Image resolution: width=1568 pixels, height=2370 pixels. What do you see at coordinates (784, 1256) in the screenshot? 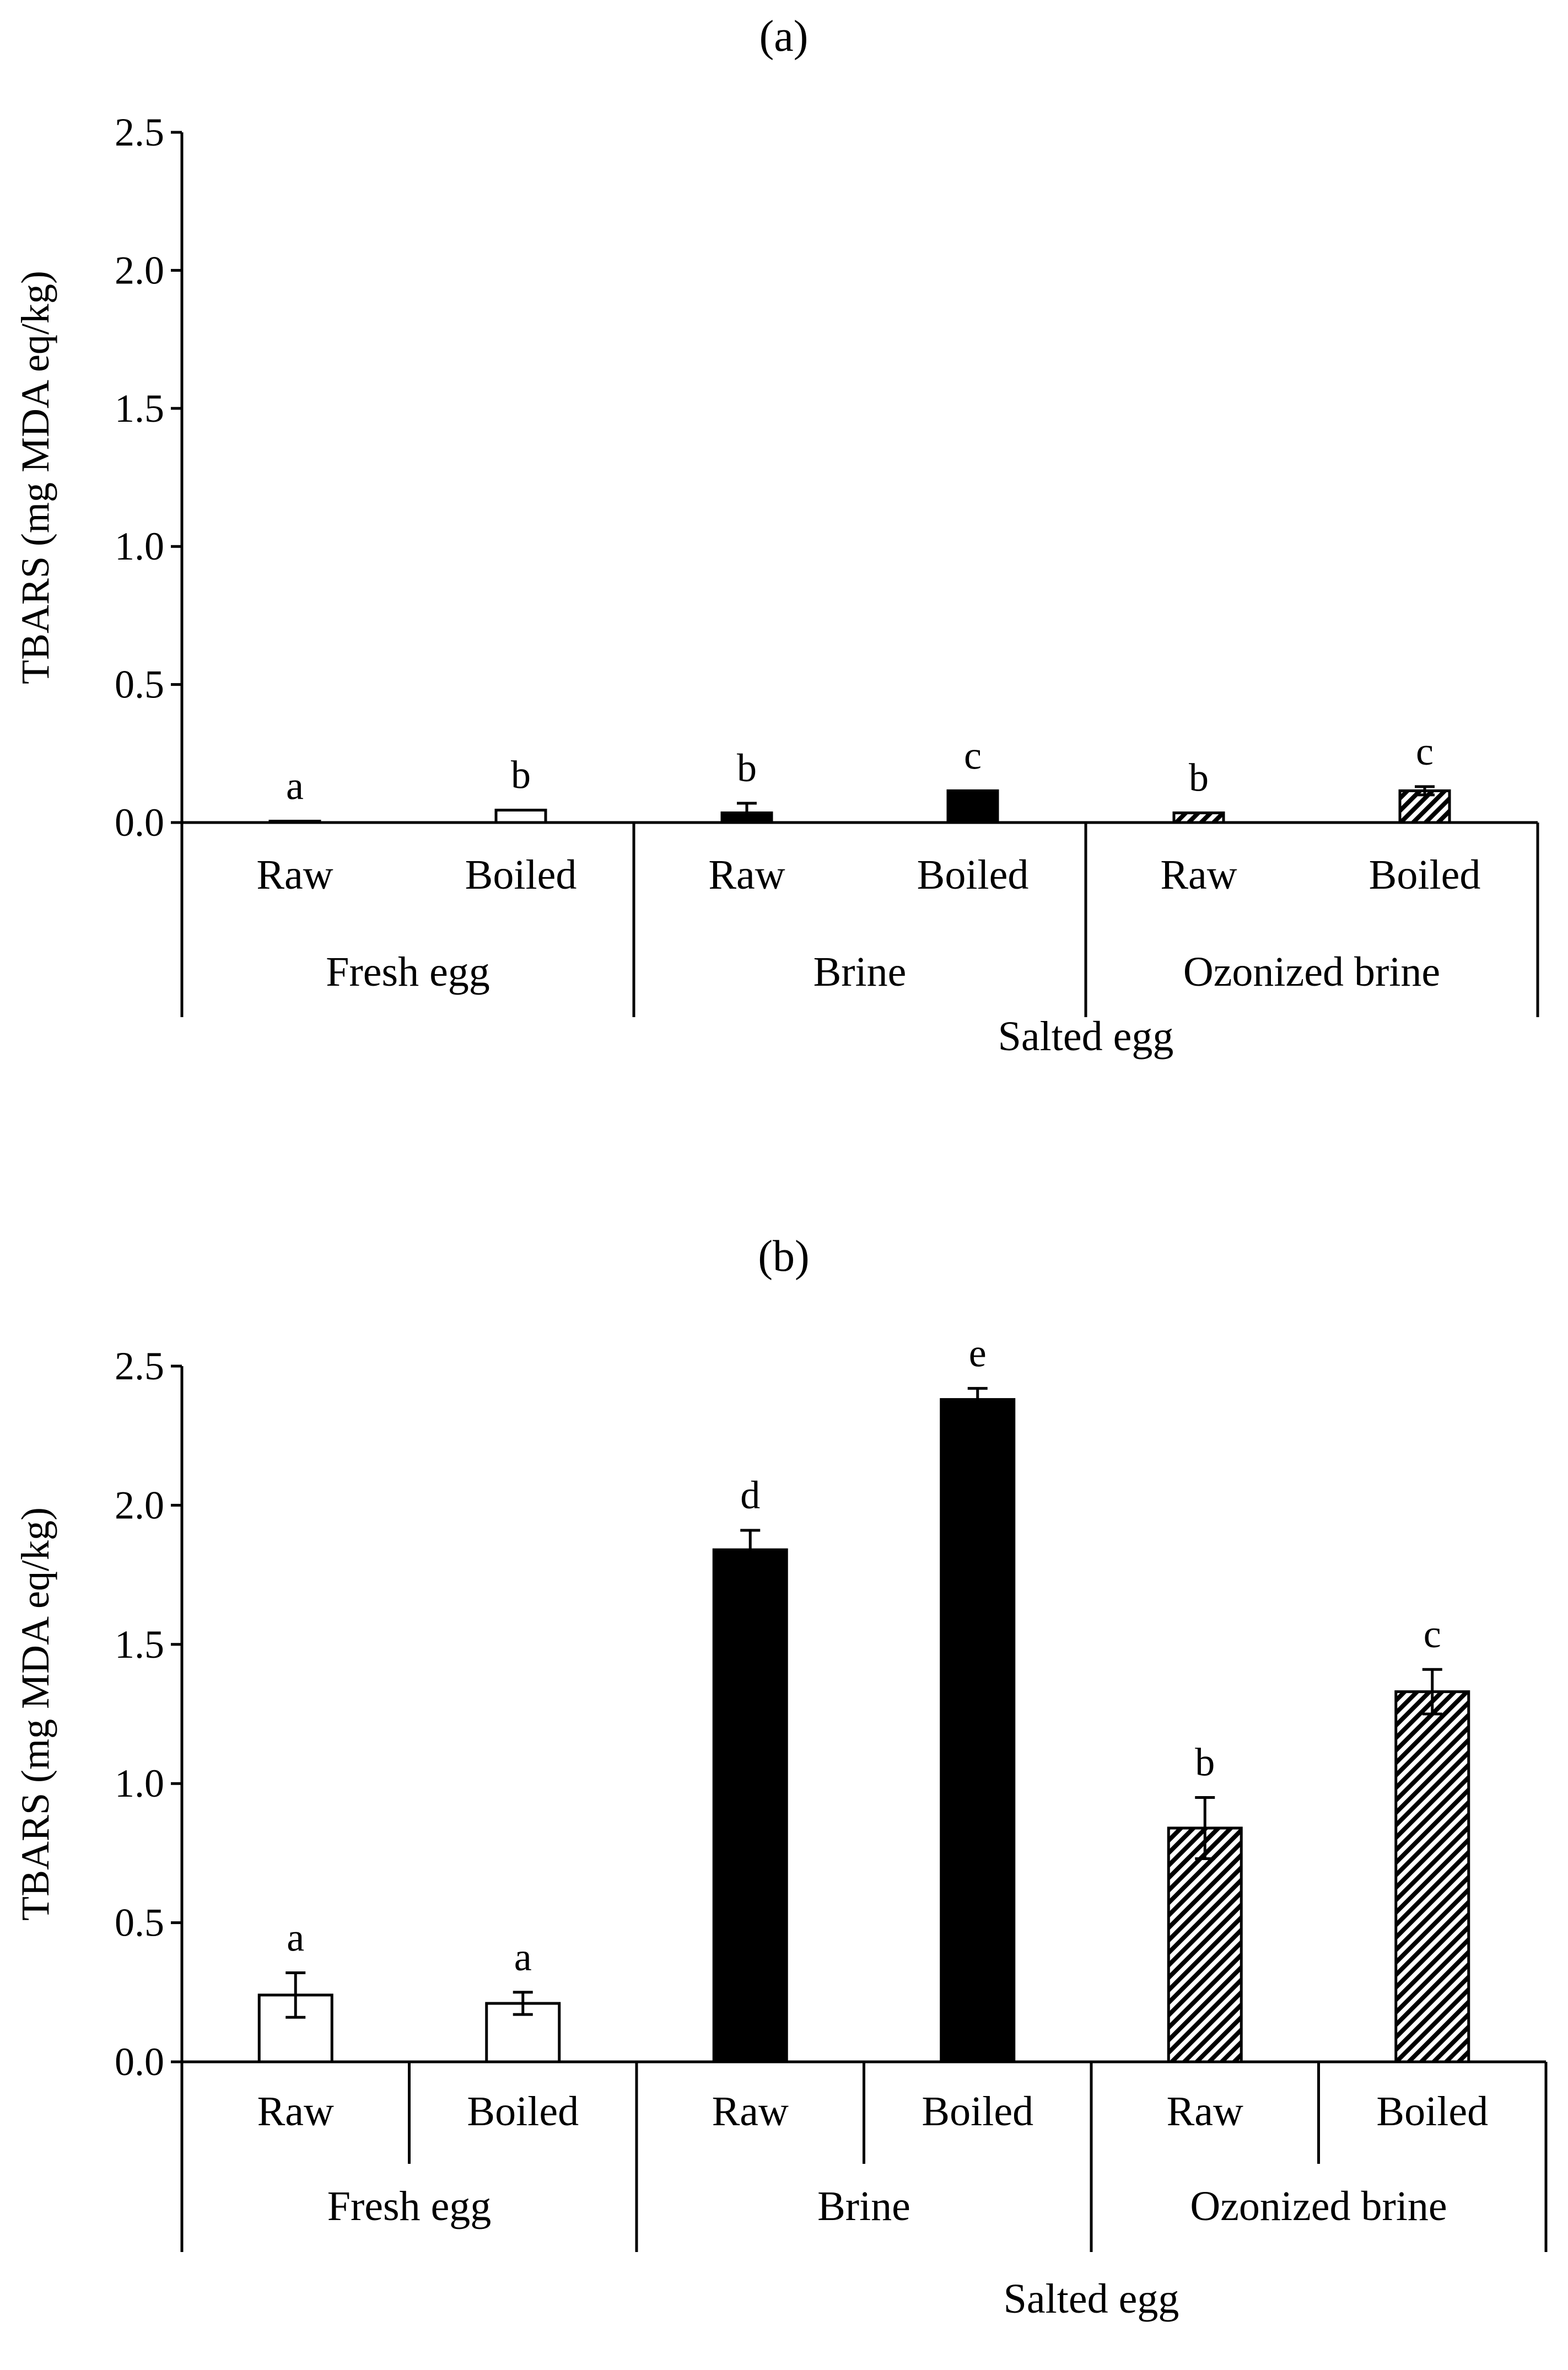
I see `chart-title: (b)` at bounding box center [784, 1256].